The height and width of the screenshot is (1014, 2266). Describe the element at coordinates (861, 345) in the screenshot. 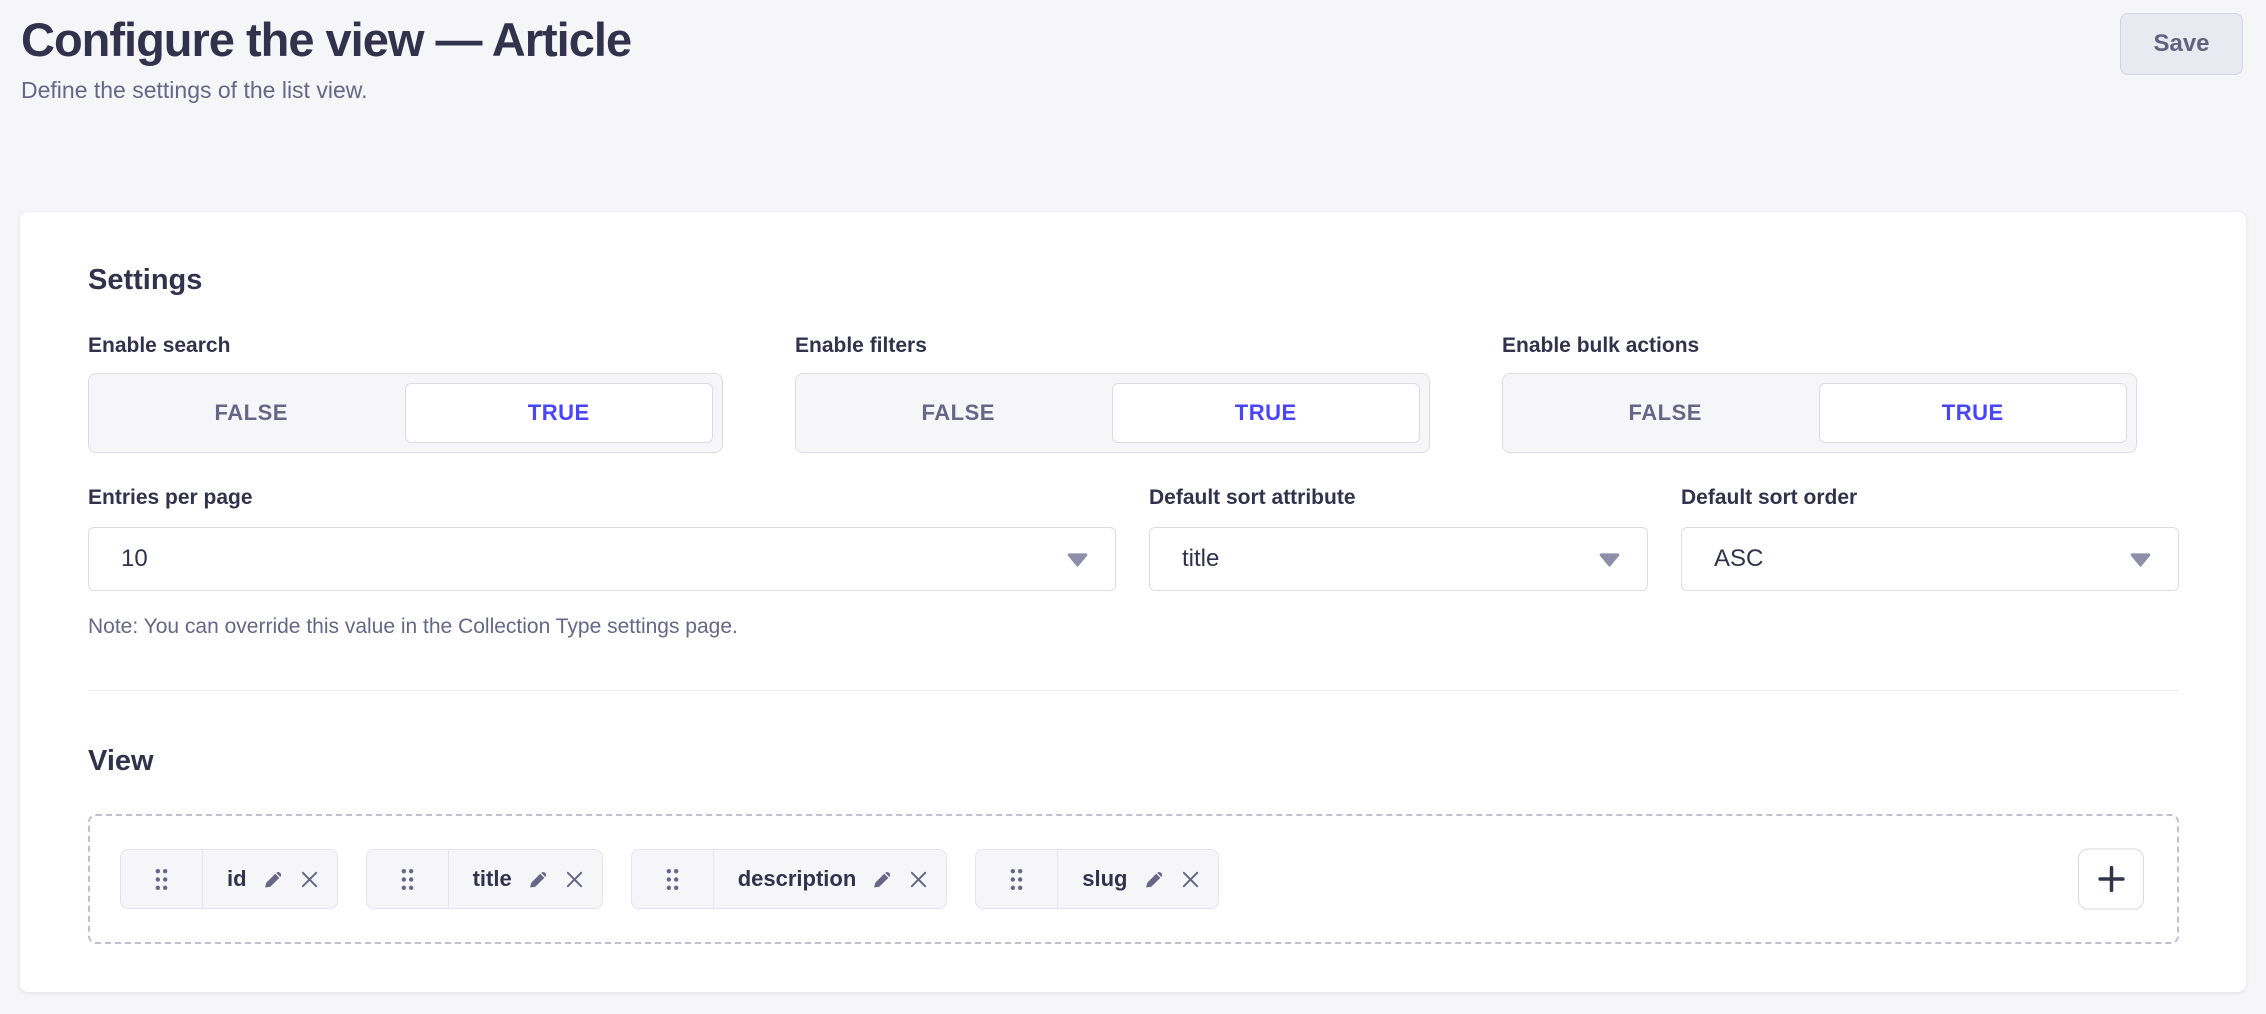

I see `toggle-label: Enable filters` at that location.